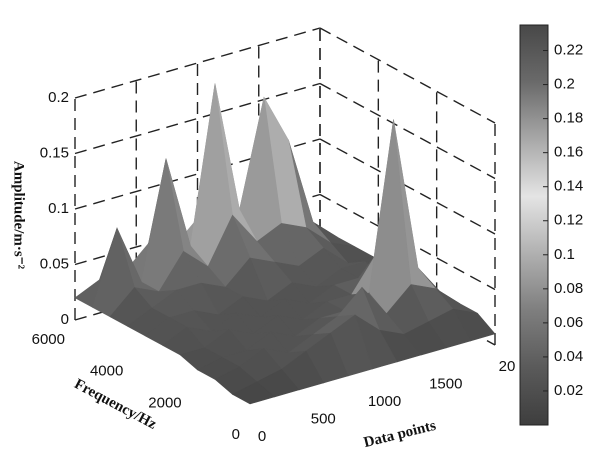 This screenshot has height=459, width=594. Describe the element at coordinates (65, 319) in the screenshot. I see `z-tick-label: 0` at that location.